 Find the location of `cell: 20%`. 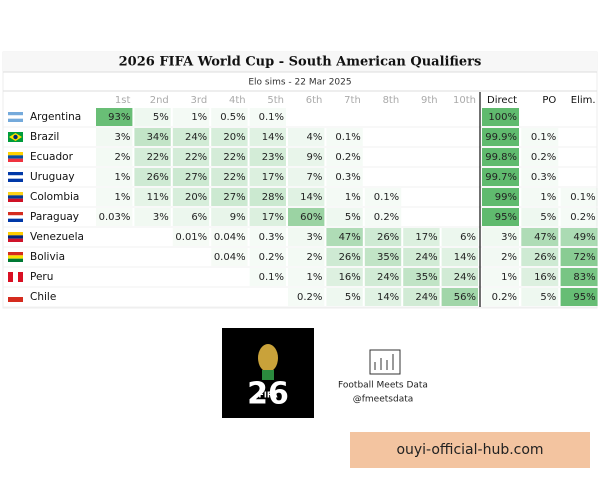

cell: 20% is located at coordinates (234, 137).